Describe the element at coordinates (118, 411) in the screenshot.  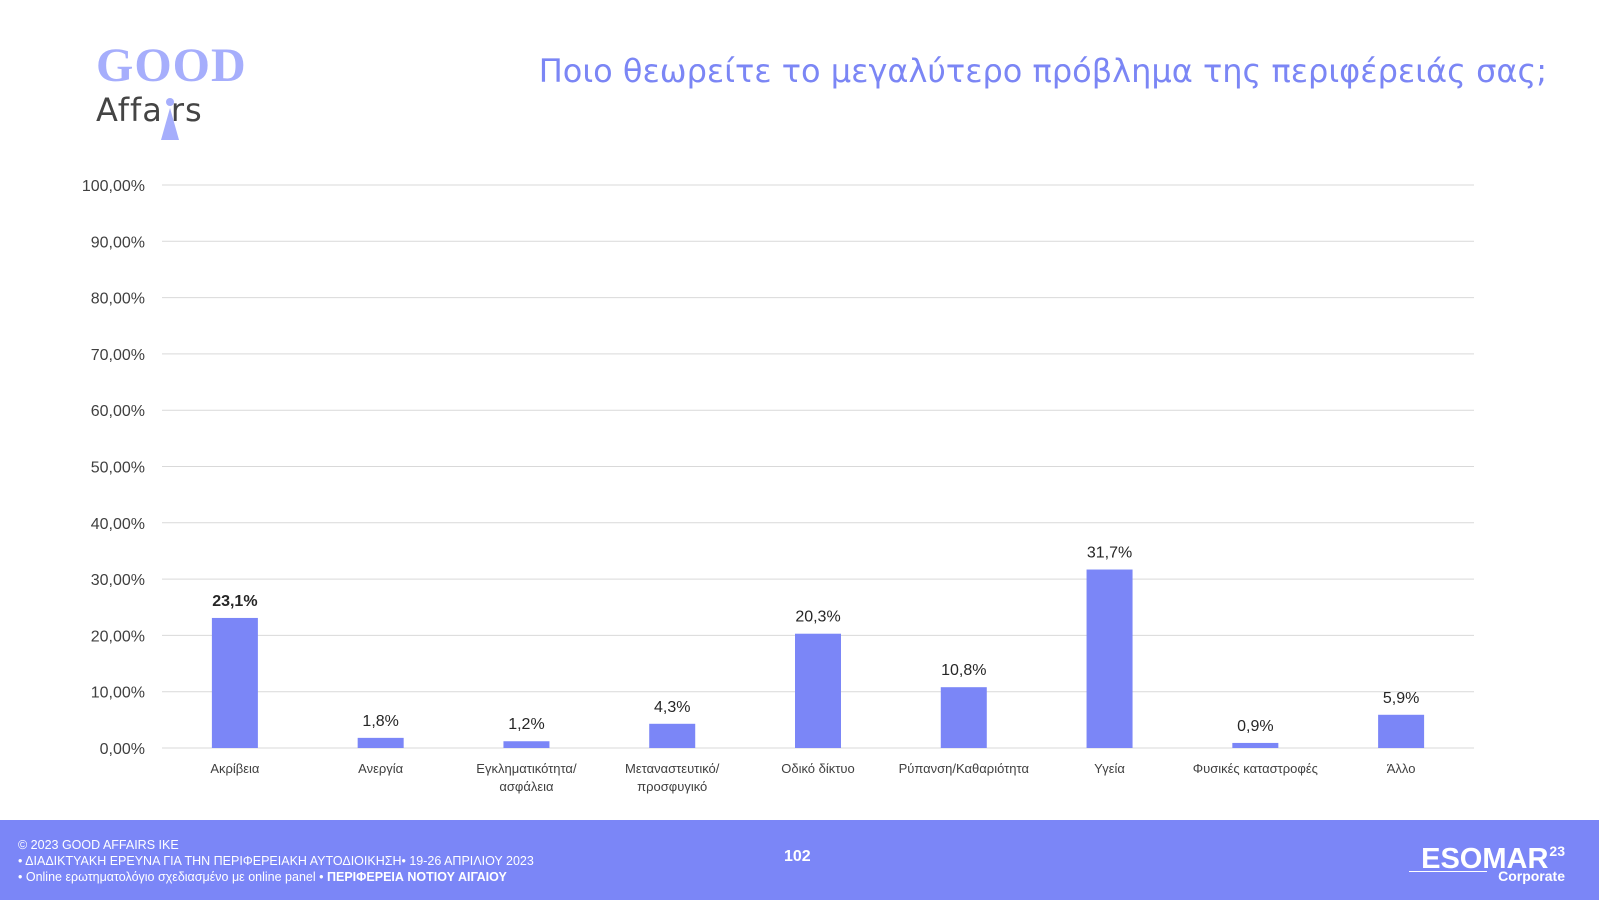
I see `y-tick-label: 60,00%` at that location.